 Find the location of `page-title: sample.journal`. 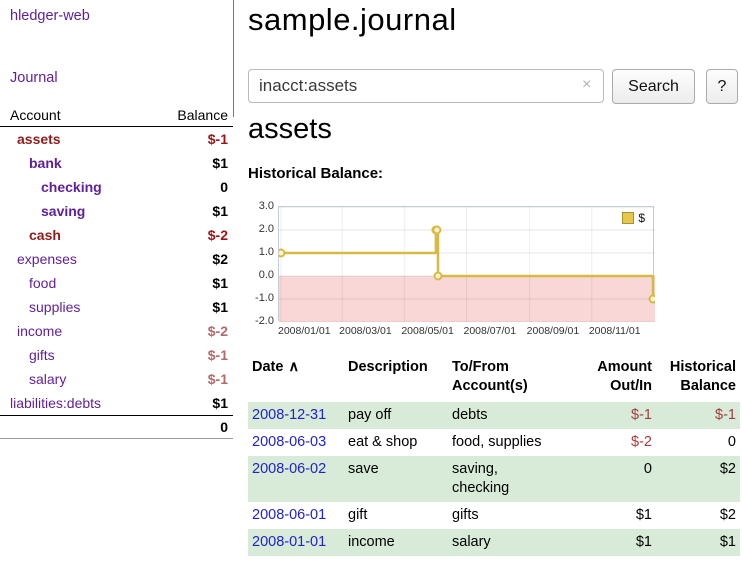

page-title: sample.journal is located at coordinates (352, 19).